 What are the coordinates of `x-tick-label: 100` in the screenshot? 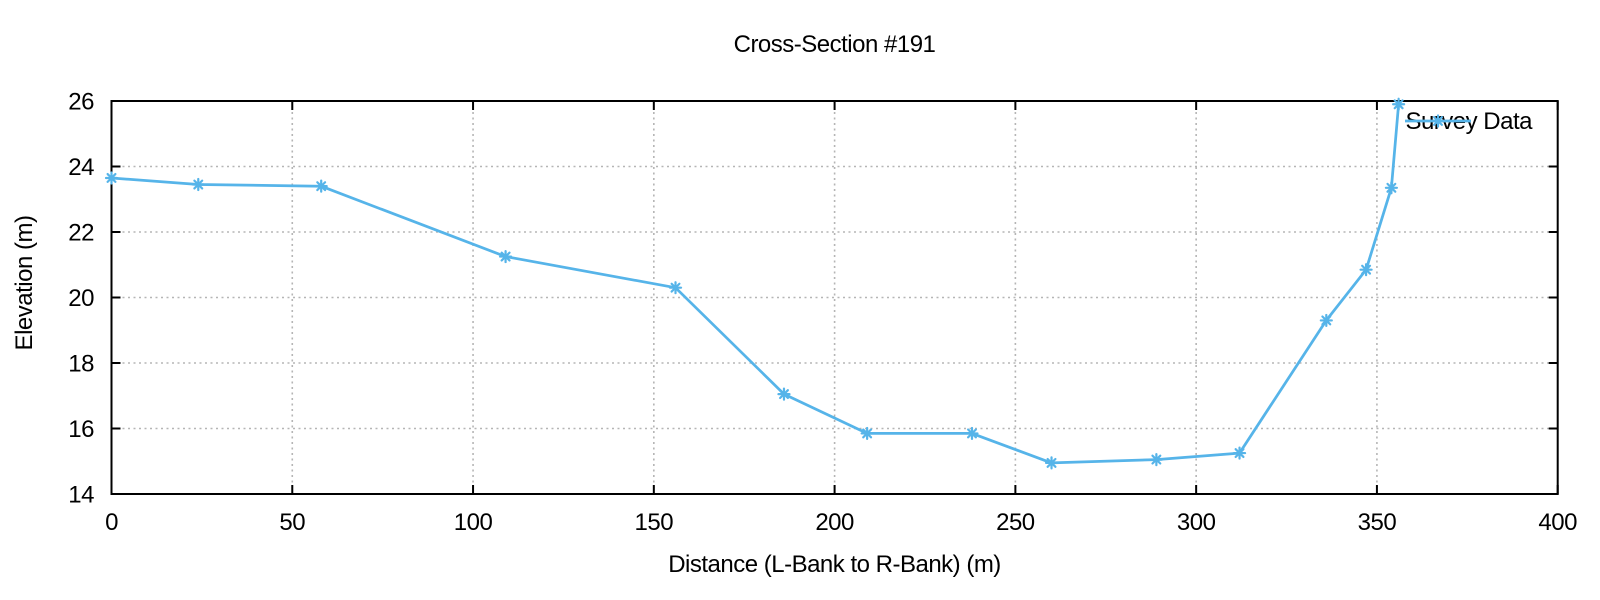 It's located at (473, 522).